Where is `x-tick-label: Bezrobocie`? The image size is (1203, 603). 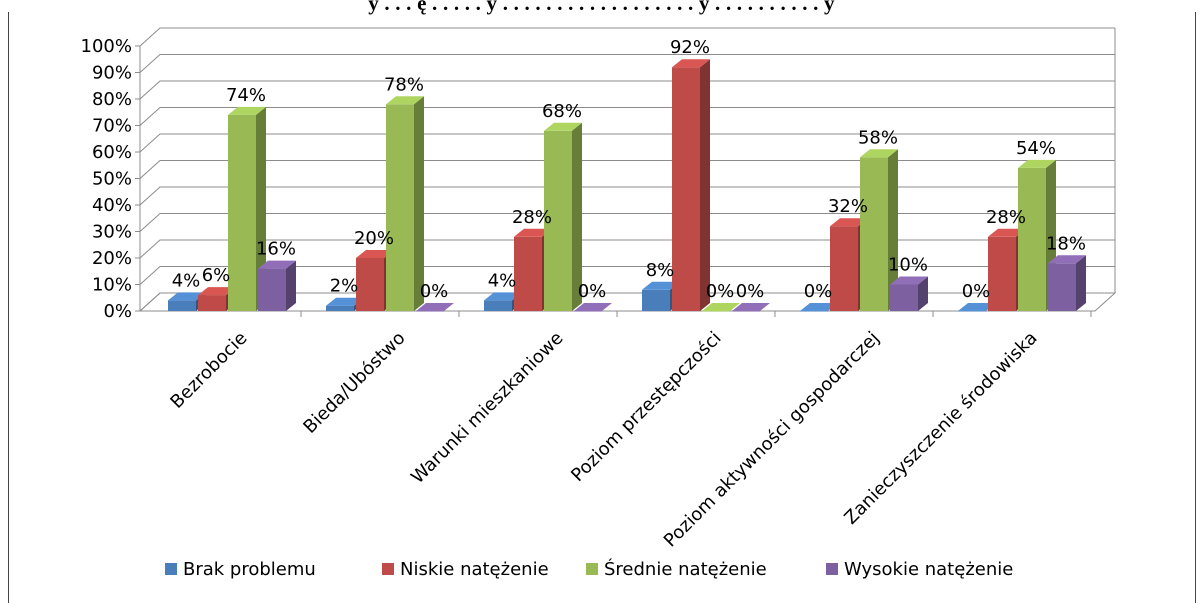
x-tick-label: Bezrobocie is located at coordinates (208, 370).